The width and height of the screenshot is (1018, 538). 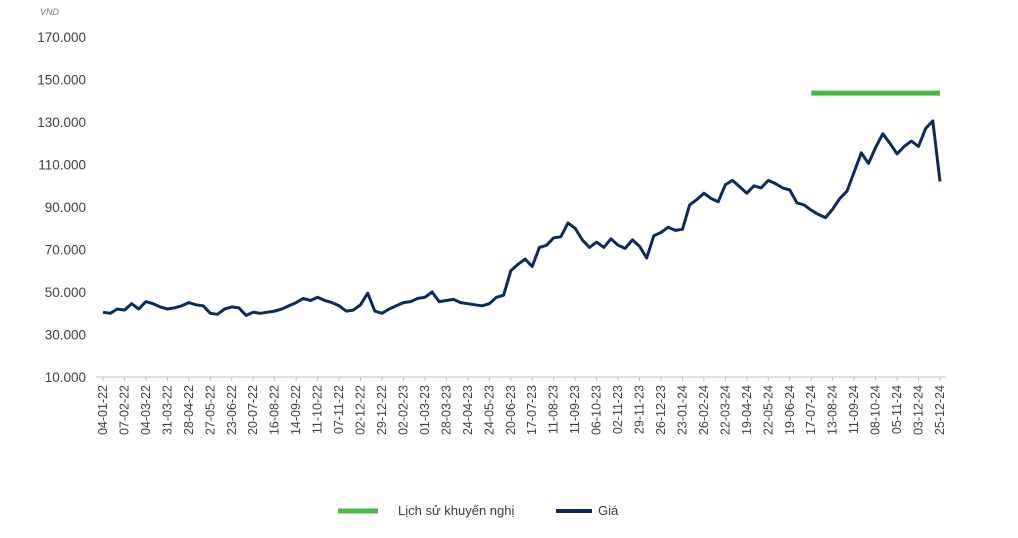 What do you see at coordinates (919, 410) in the screenshot?
I see `x-tick-label: 03-12-24` at bounding box center [919, 410].